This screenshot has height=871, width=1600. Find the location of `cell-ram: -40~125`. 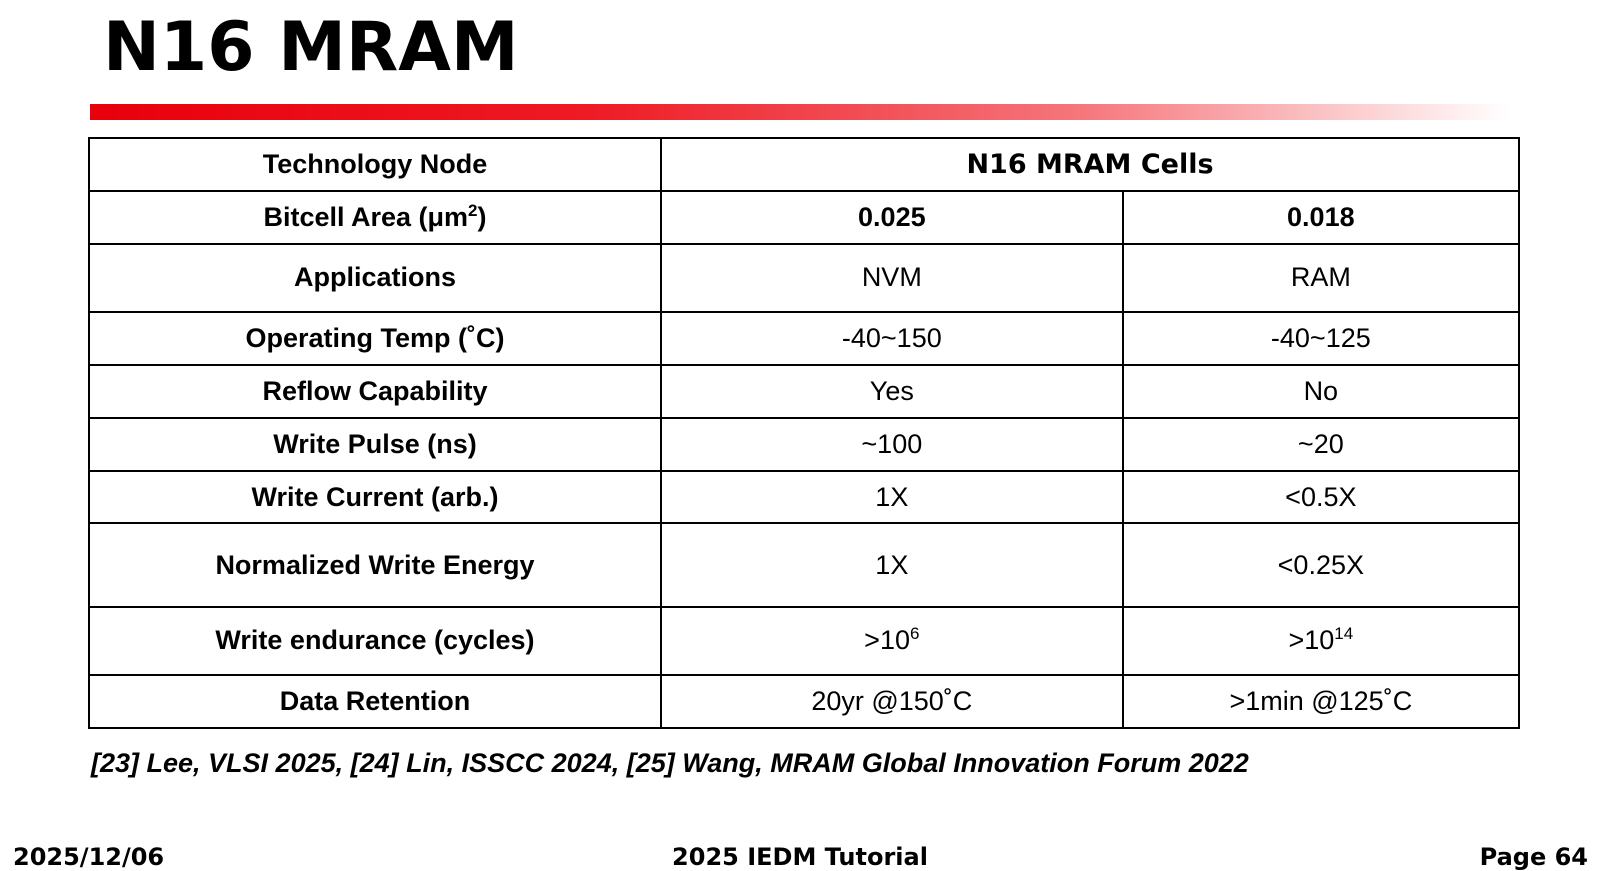

cell-ram: -40~125 is located at coordinates (1321, 338).